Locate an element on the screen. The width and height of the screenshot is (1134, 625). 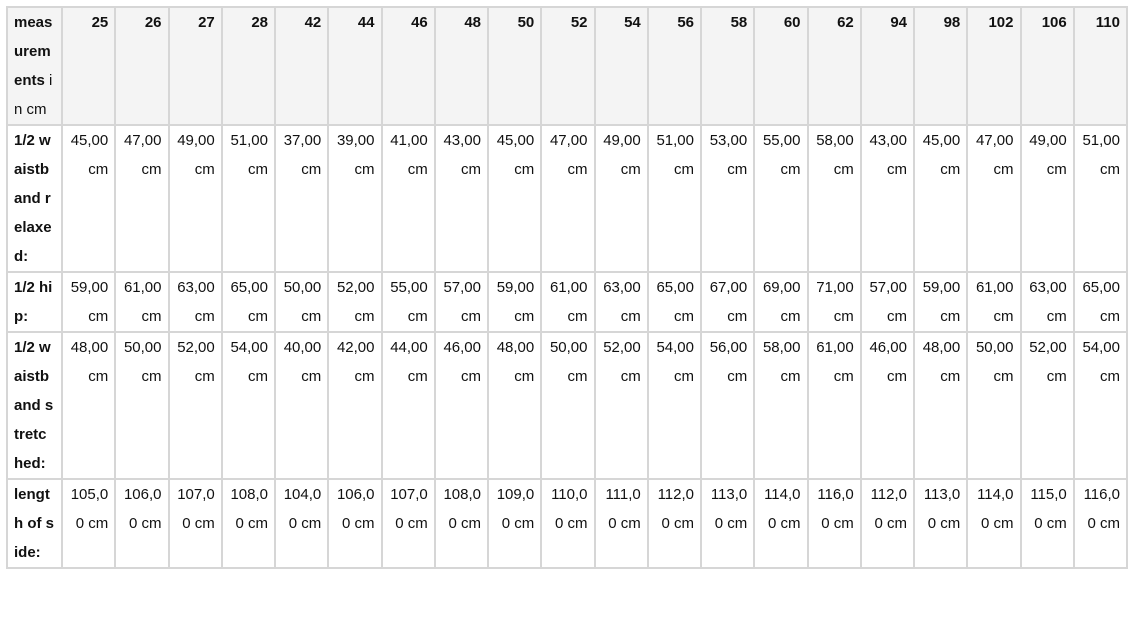
table-cell: 104,00 cm is located at coordinates (301, 523).